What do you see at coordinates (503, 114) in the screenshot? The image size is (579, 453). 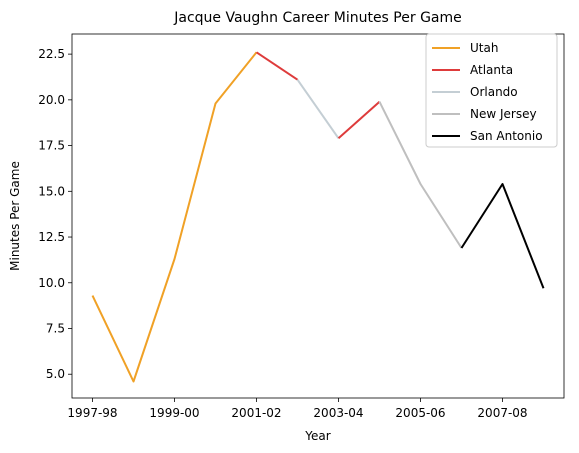 I see `legend-label-new-jersey: New Jersey` at bounding box center [503, 114].